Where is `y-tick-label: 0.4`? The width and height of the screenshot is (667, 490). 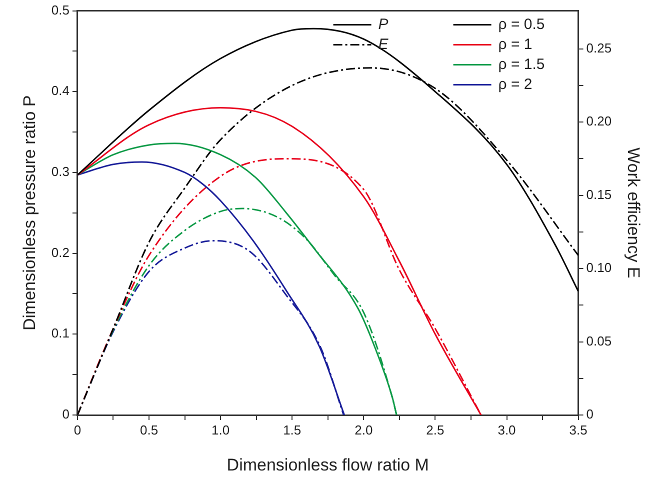
y-tick-label: 0.4 is located at coordinates (60, 90).